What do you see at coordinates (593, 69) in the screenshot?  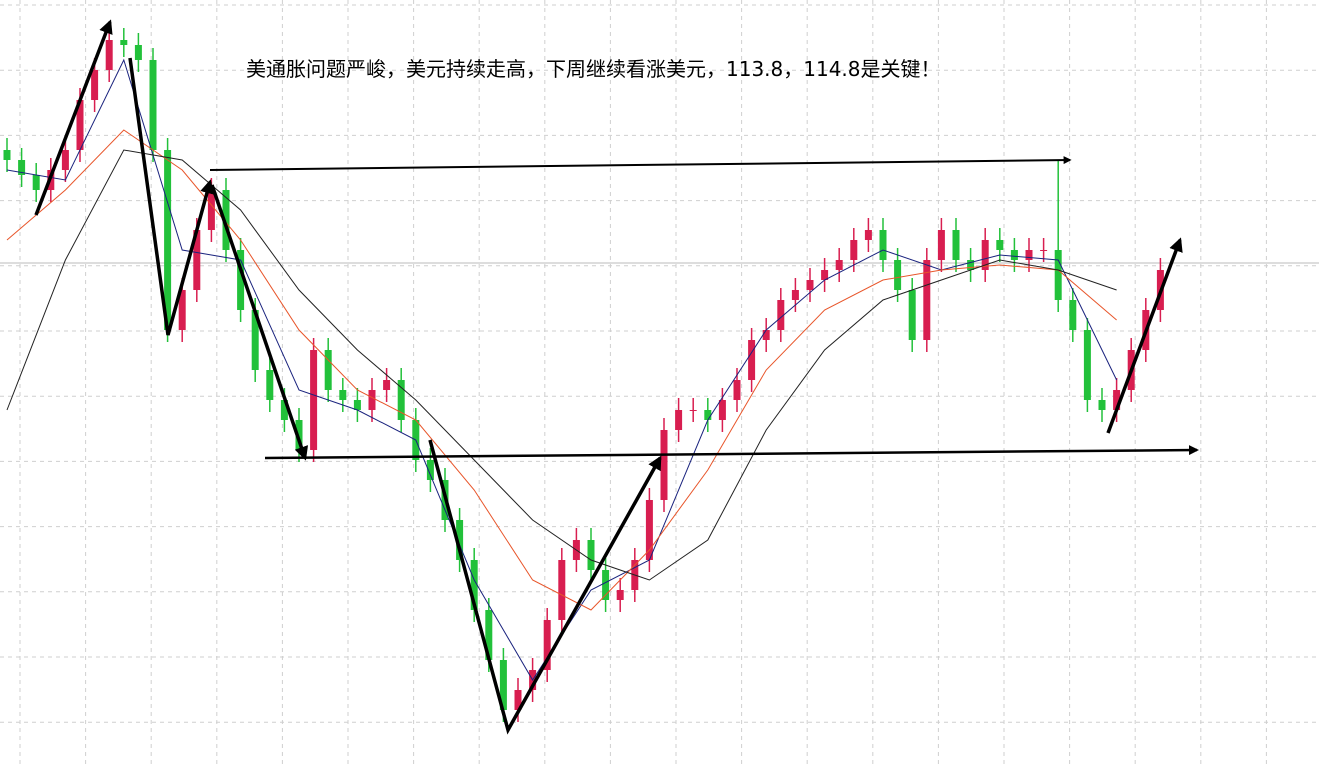 I see `annotation: 美通胀问题严峻，美元持续走高，下周继续看涨美元，113.8，114.8是关键！` at bounding box center [593, 69].